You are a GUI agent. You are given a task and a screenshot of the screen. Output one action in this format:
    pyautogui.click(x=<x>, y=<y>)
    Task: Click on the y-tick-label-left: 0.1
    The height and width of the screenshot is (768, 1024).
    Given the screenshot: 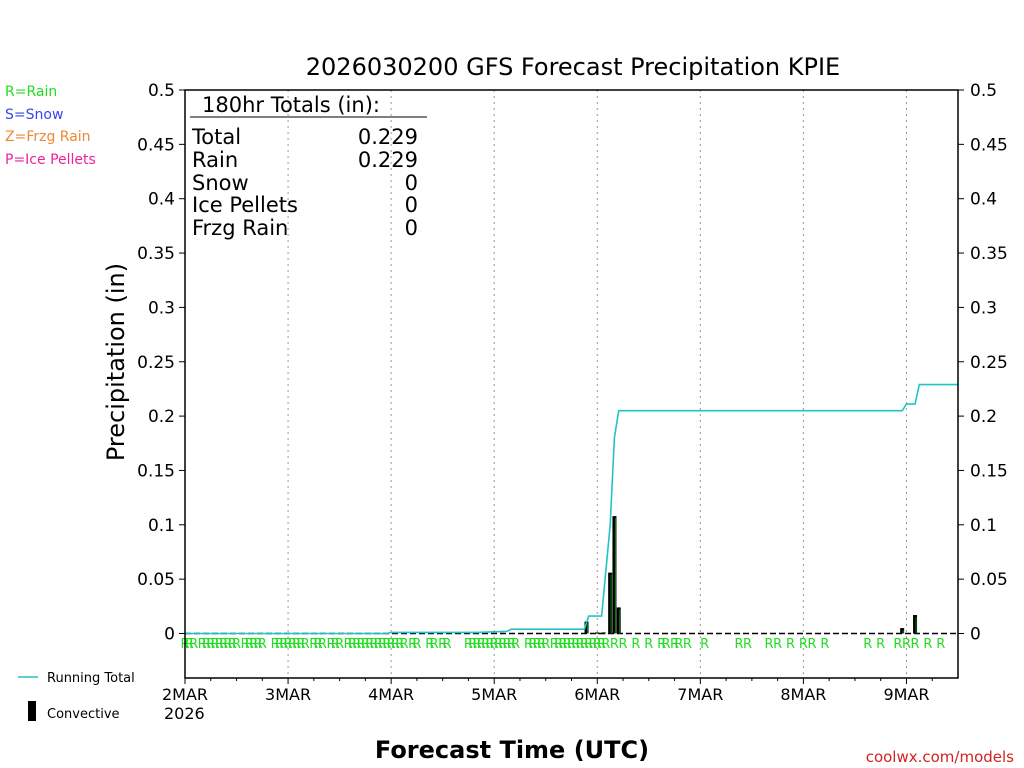 What is the action you would take?
    pyautogui.click(x=161, y=526)
    